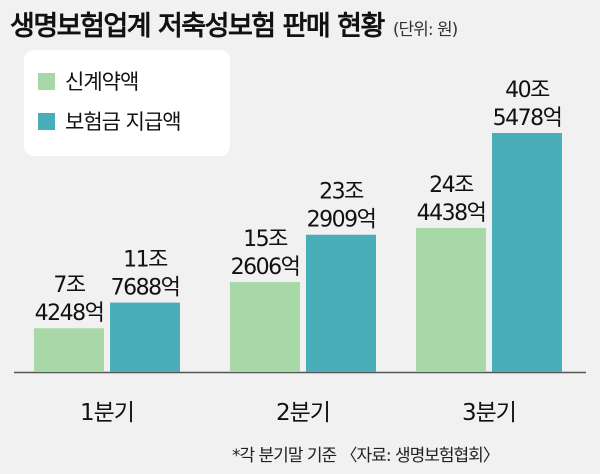 This screenshot has height=474, width=600. Describe the element at coordinates (145, 288) in the screenshot. I see `data-label-insurance-paid-1-line2: 7688억` at that location.